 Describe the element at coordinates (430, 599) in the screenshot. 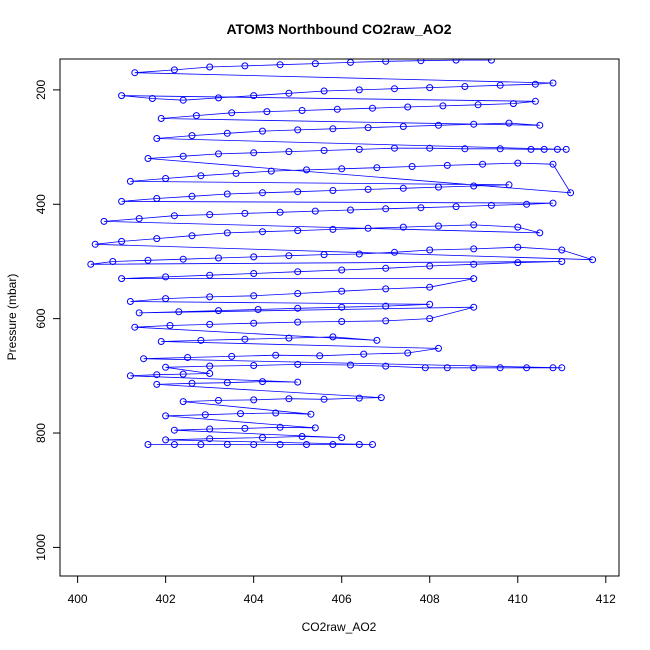

I see `x-tick-label: 408` at that location.